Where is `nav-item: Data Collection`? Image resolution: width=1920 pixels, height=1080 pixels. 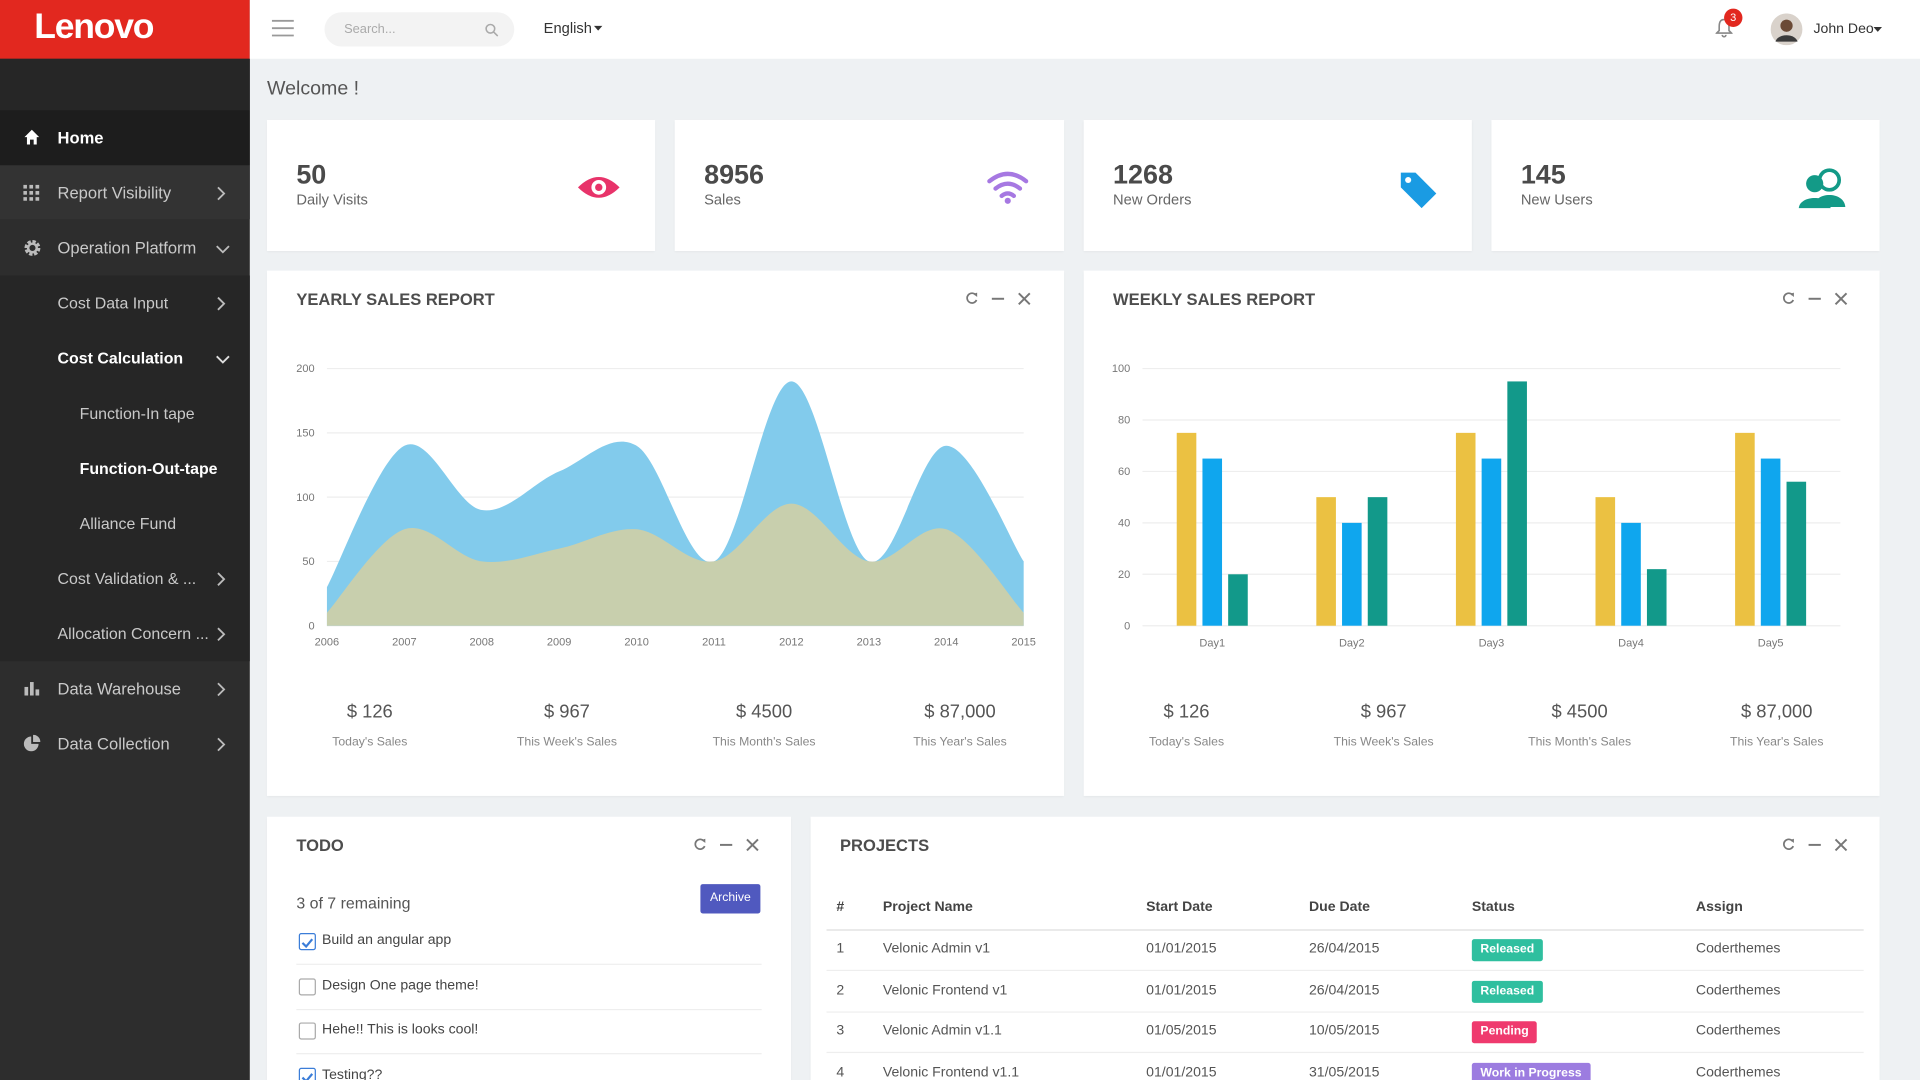 nav-item: Data Collection is located at coordinates (125, 743).